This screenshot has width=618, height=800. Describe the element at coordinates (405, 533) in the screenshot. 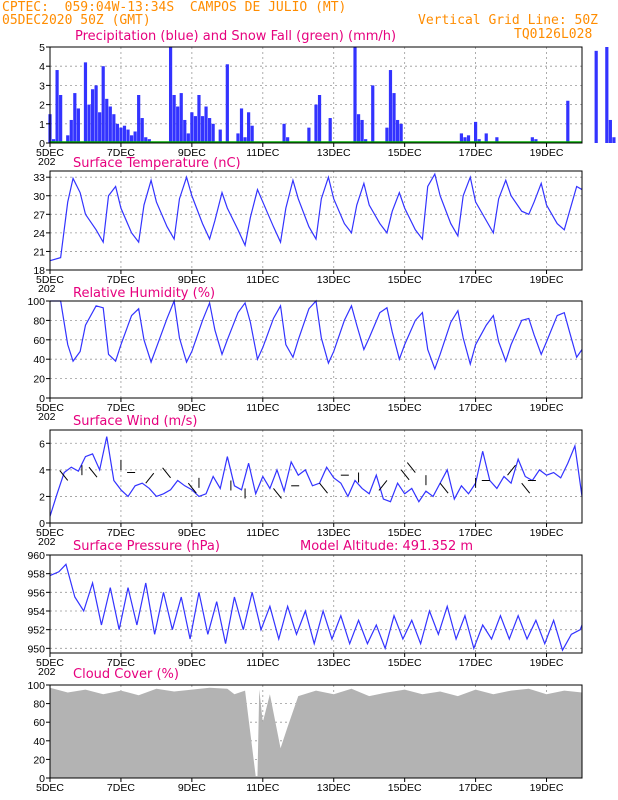

I see `x-tick-label: 15DEC` at that location.